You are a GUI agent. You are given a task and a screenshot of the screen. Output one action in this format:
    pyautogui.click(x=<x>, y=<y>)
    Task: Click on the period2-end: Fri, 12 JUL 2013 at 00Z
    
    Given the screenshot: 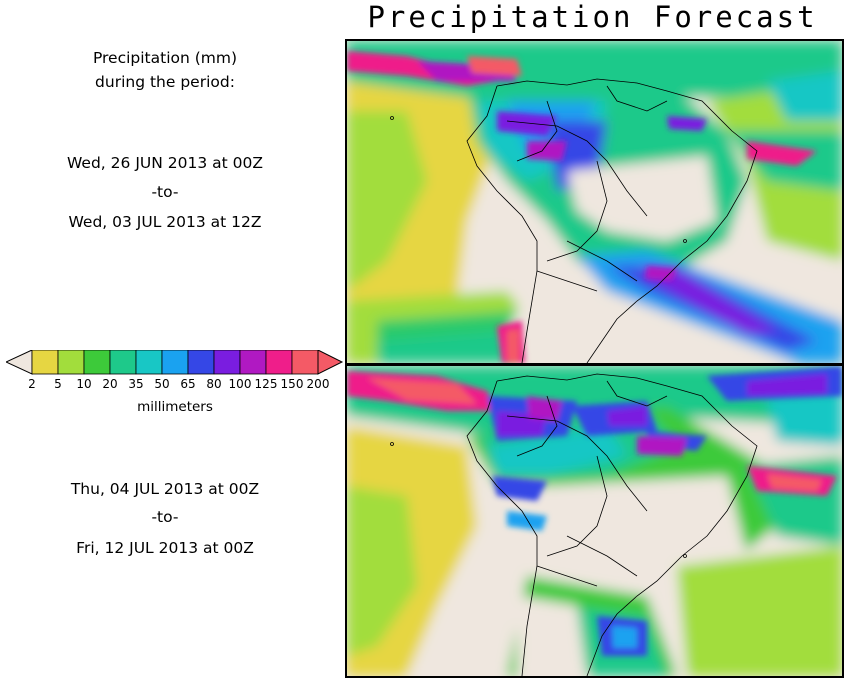 What is the action you would take?
    pyautogui.click(x=165, y=548)
    